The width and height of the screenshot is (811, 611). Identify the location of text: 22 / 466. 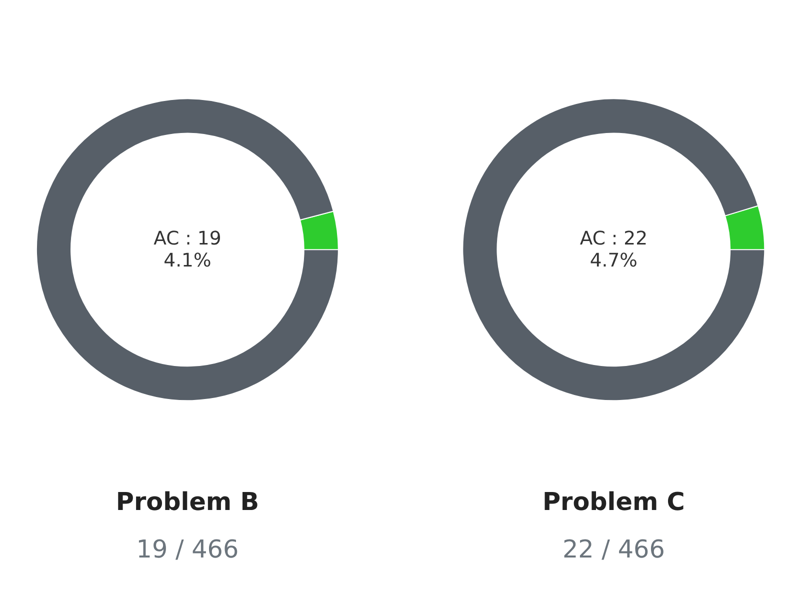
(613, 549).